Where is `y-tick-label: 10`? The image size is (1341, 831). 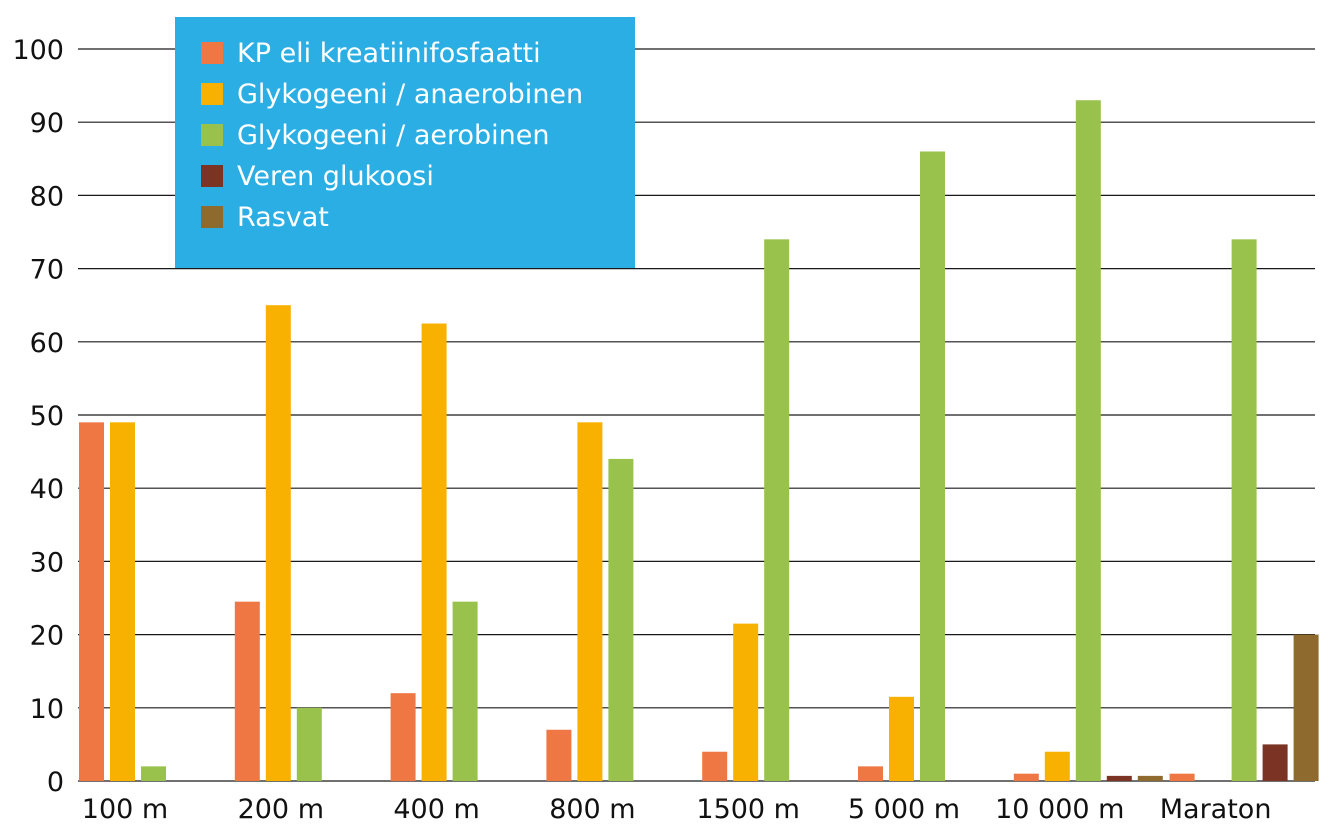 y-tick-label: 10 is located at coordinates (47, 709).